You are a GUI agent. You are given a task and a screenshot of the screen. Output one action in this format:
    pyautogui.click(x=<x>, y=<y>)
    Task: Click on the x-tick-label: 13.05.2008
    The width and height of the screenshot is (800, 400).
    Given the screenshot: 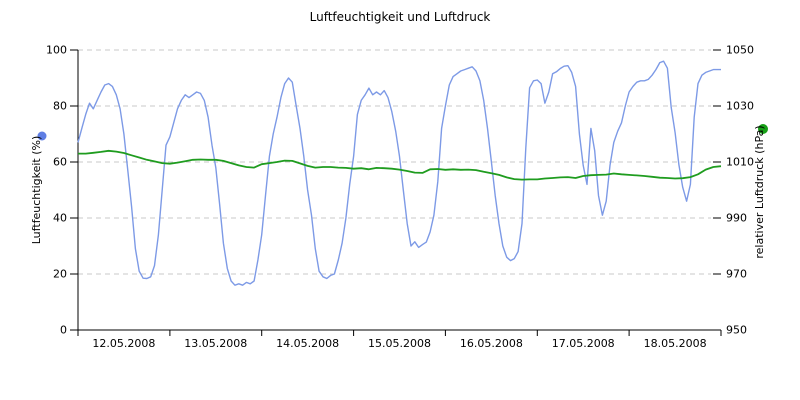 What is the action you would take?
    pyautogui.click(x=215, y=343)
    